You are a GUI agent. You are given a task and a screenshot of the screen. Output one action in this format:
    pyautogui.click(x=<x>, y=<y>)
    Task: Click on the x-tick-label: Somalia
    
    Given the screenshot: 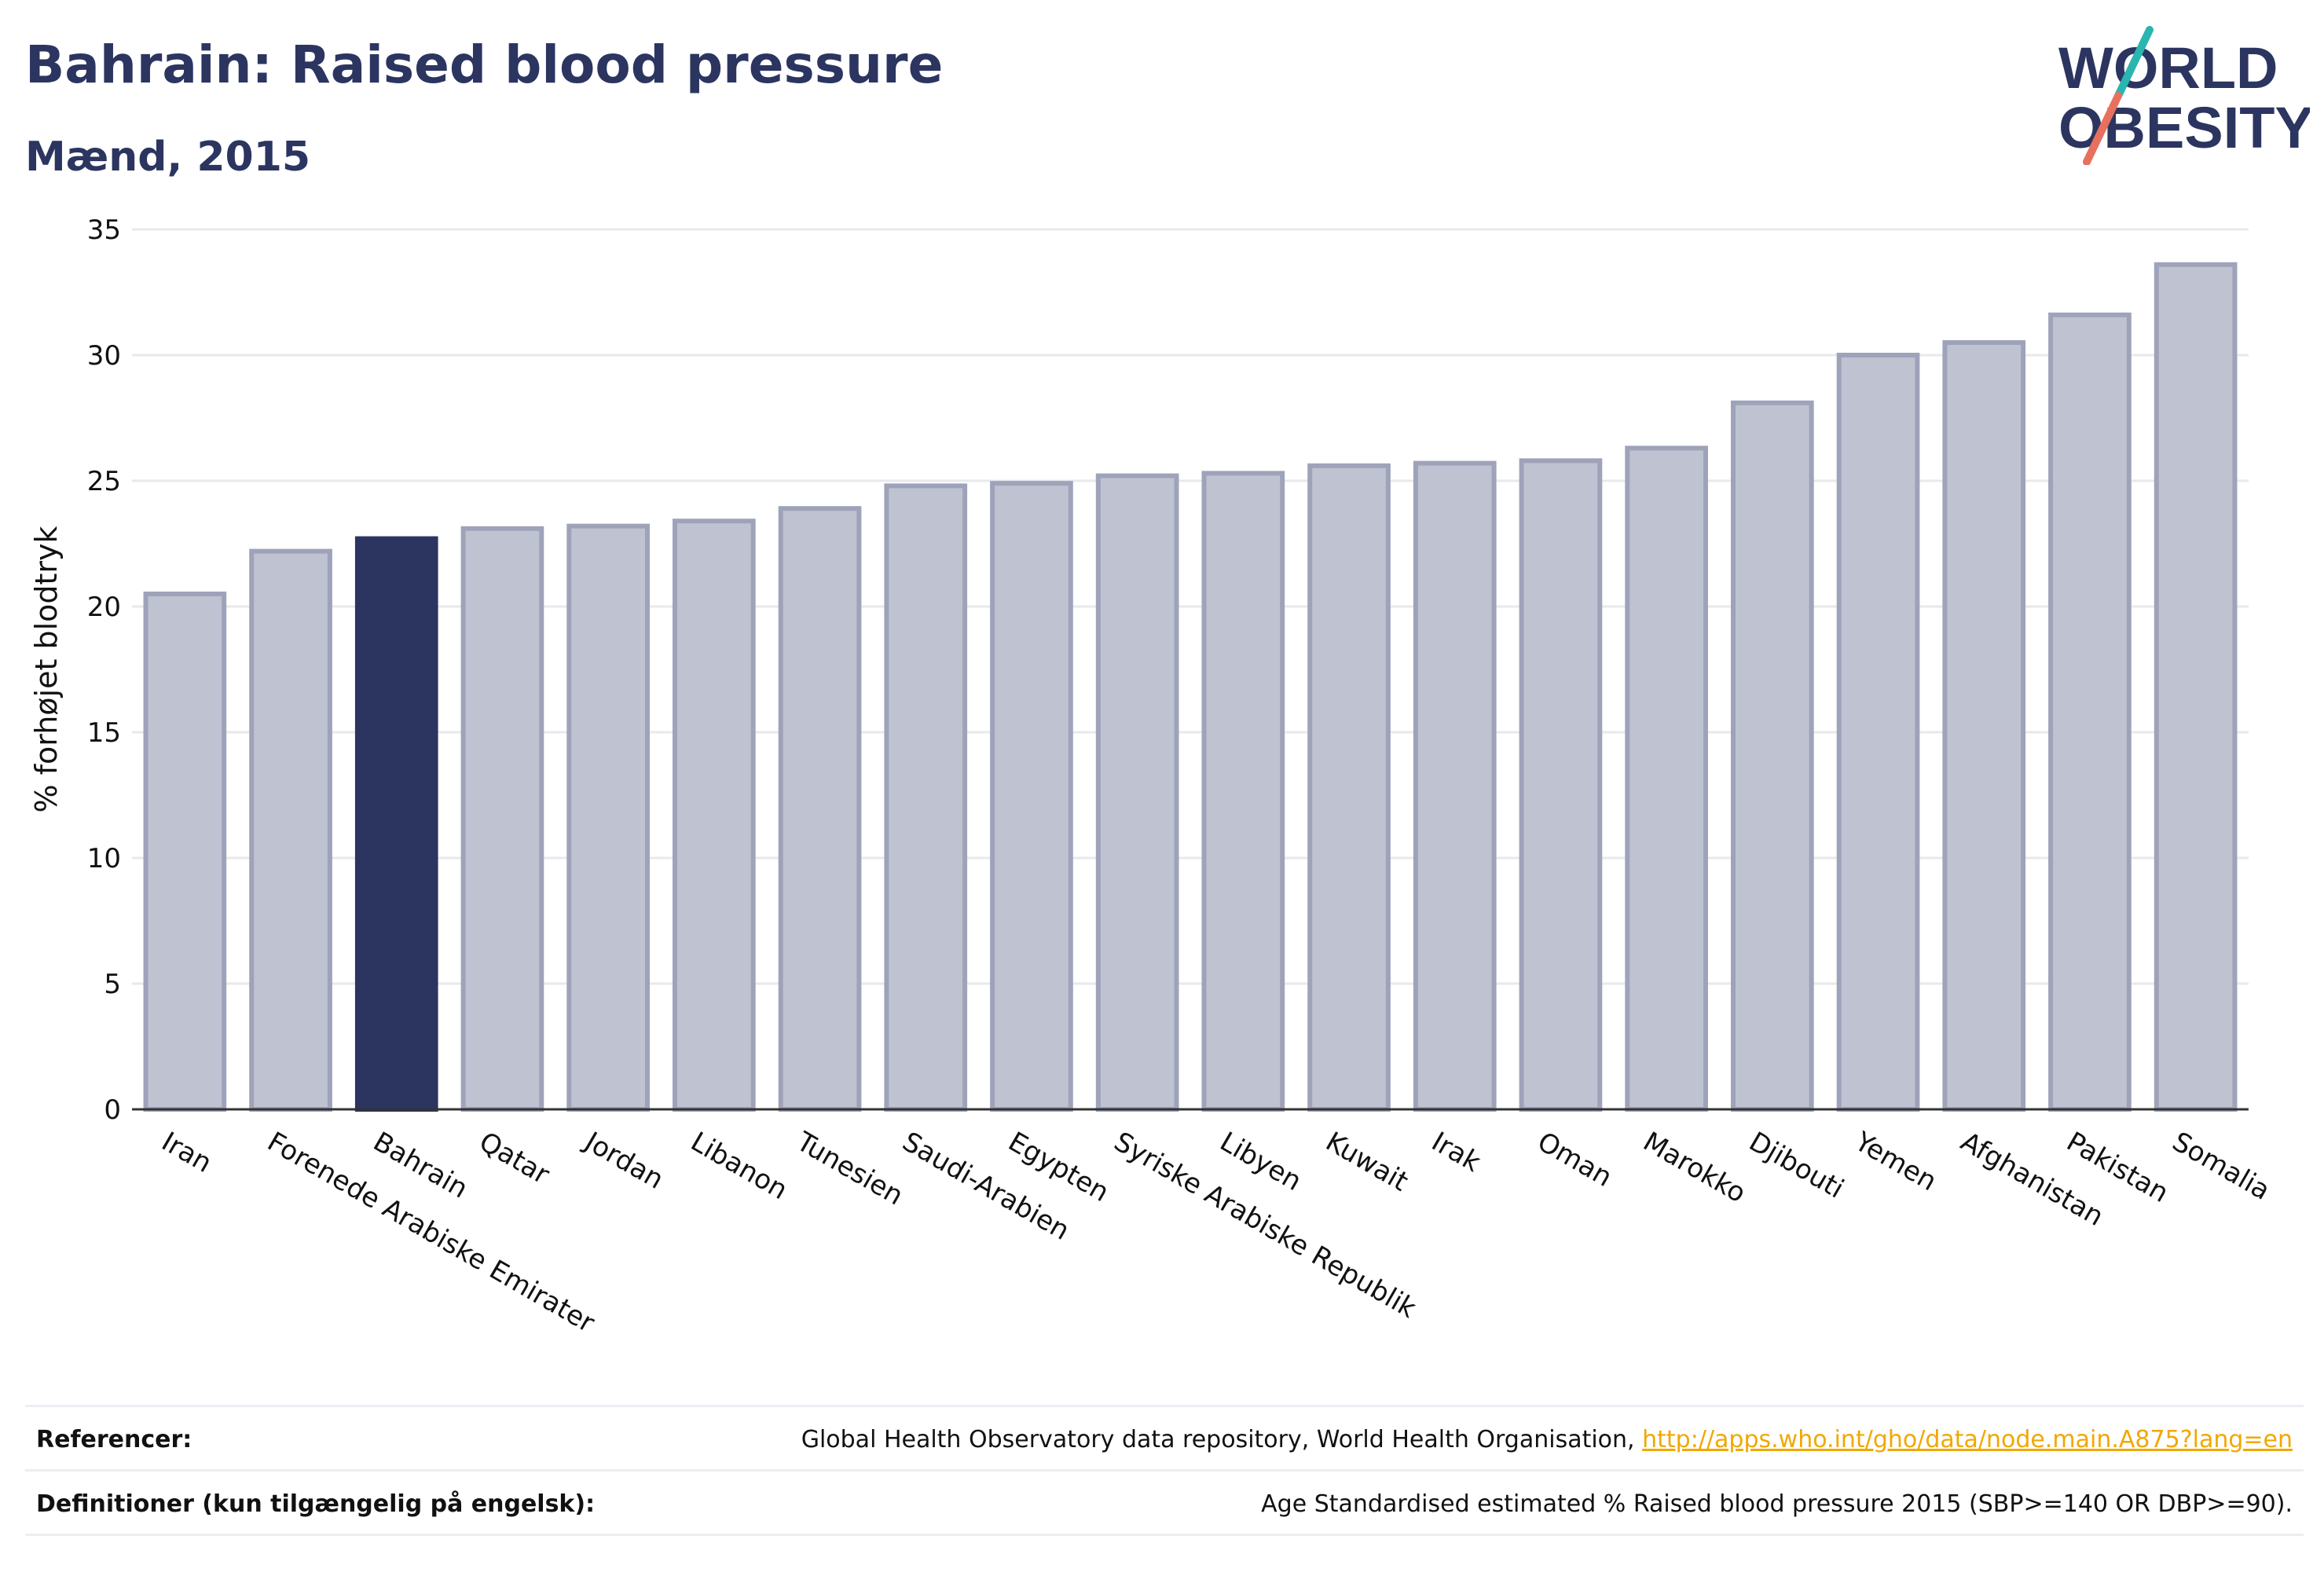 What is the action you would take?
    pyautogui.click(x=2221, y=1166)
    